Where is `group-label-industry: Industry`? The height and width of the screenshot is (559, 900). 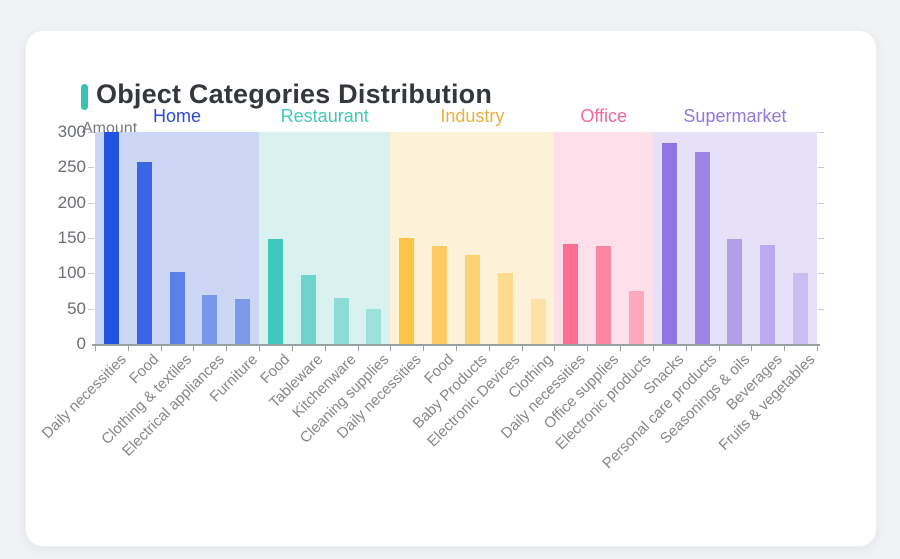
group-label-industry: Industry is located at coordinates (472, 116).